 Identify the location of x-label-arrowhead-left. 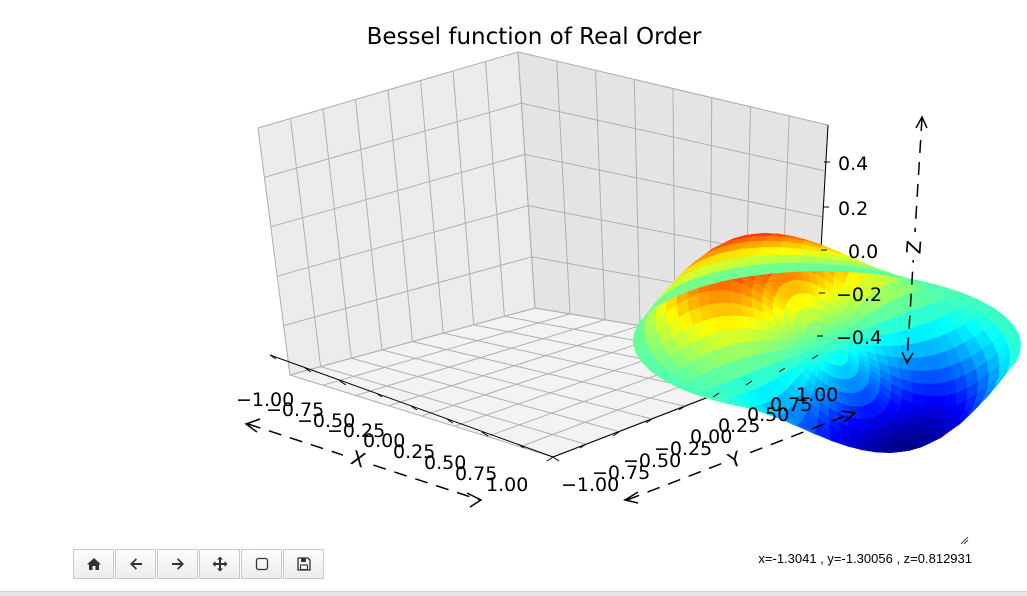
(252, 425).